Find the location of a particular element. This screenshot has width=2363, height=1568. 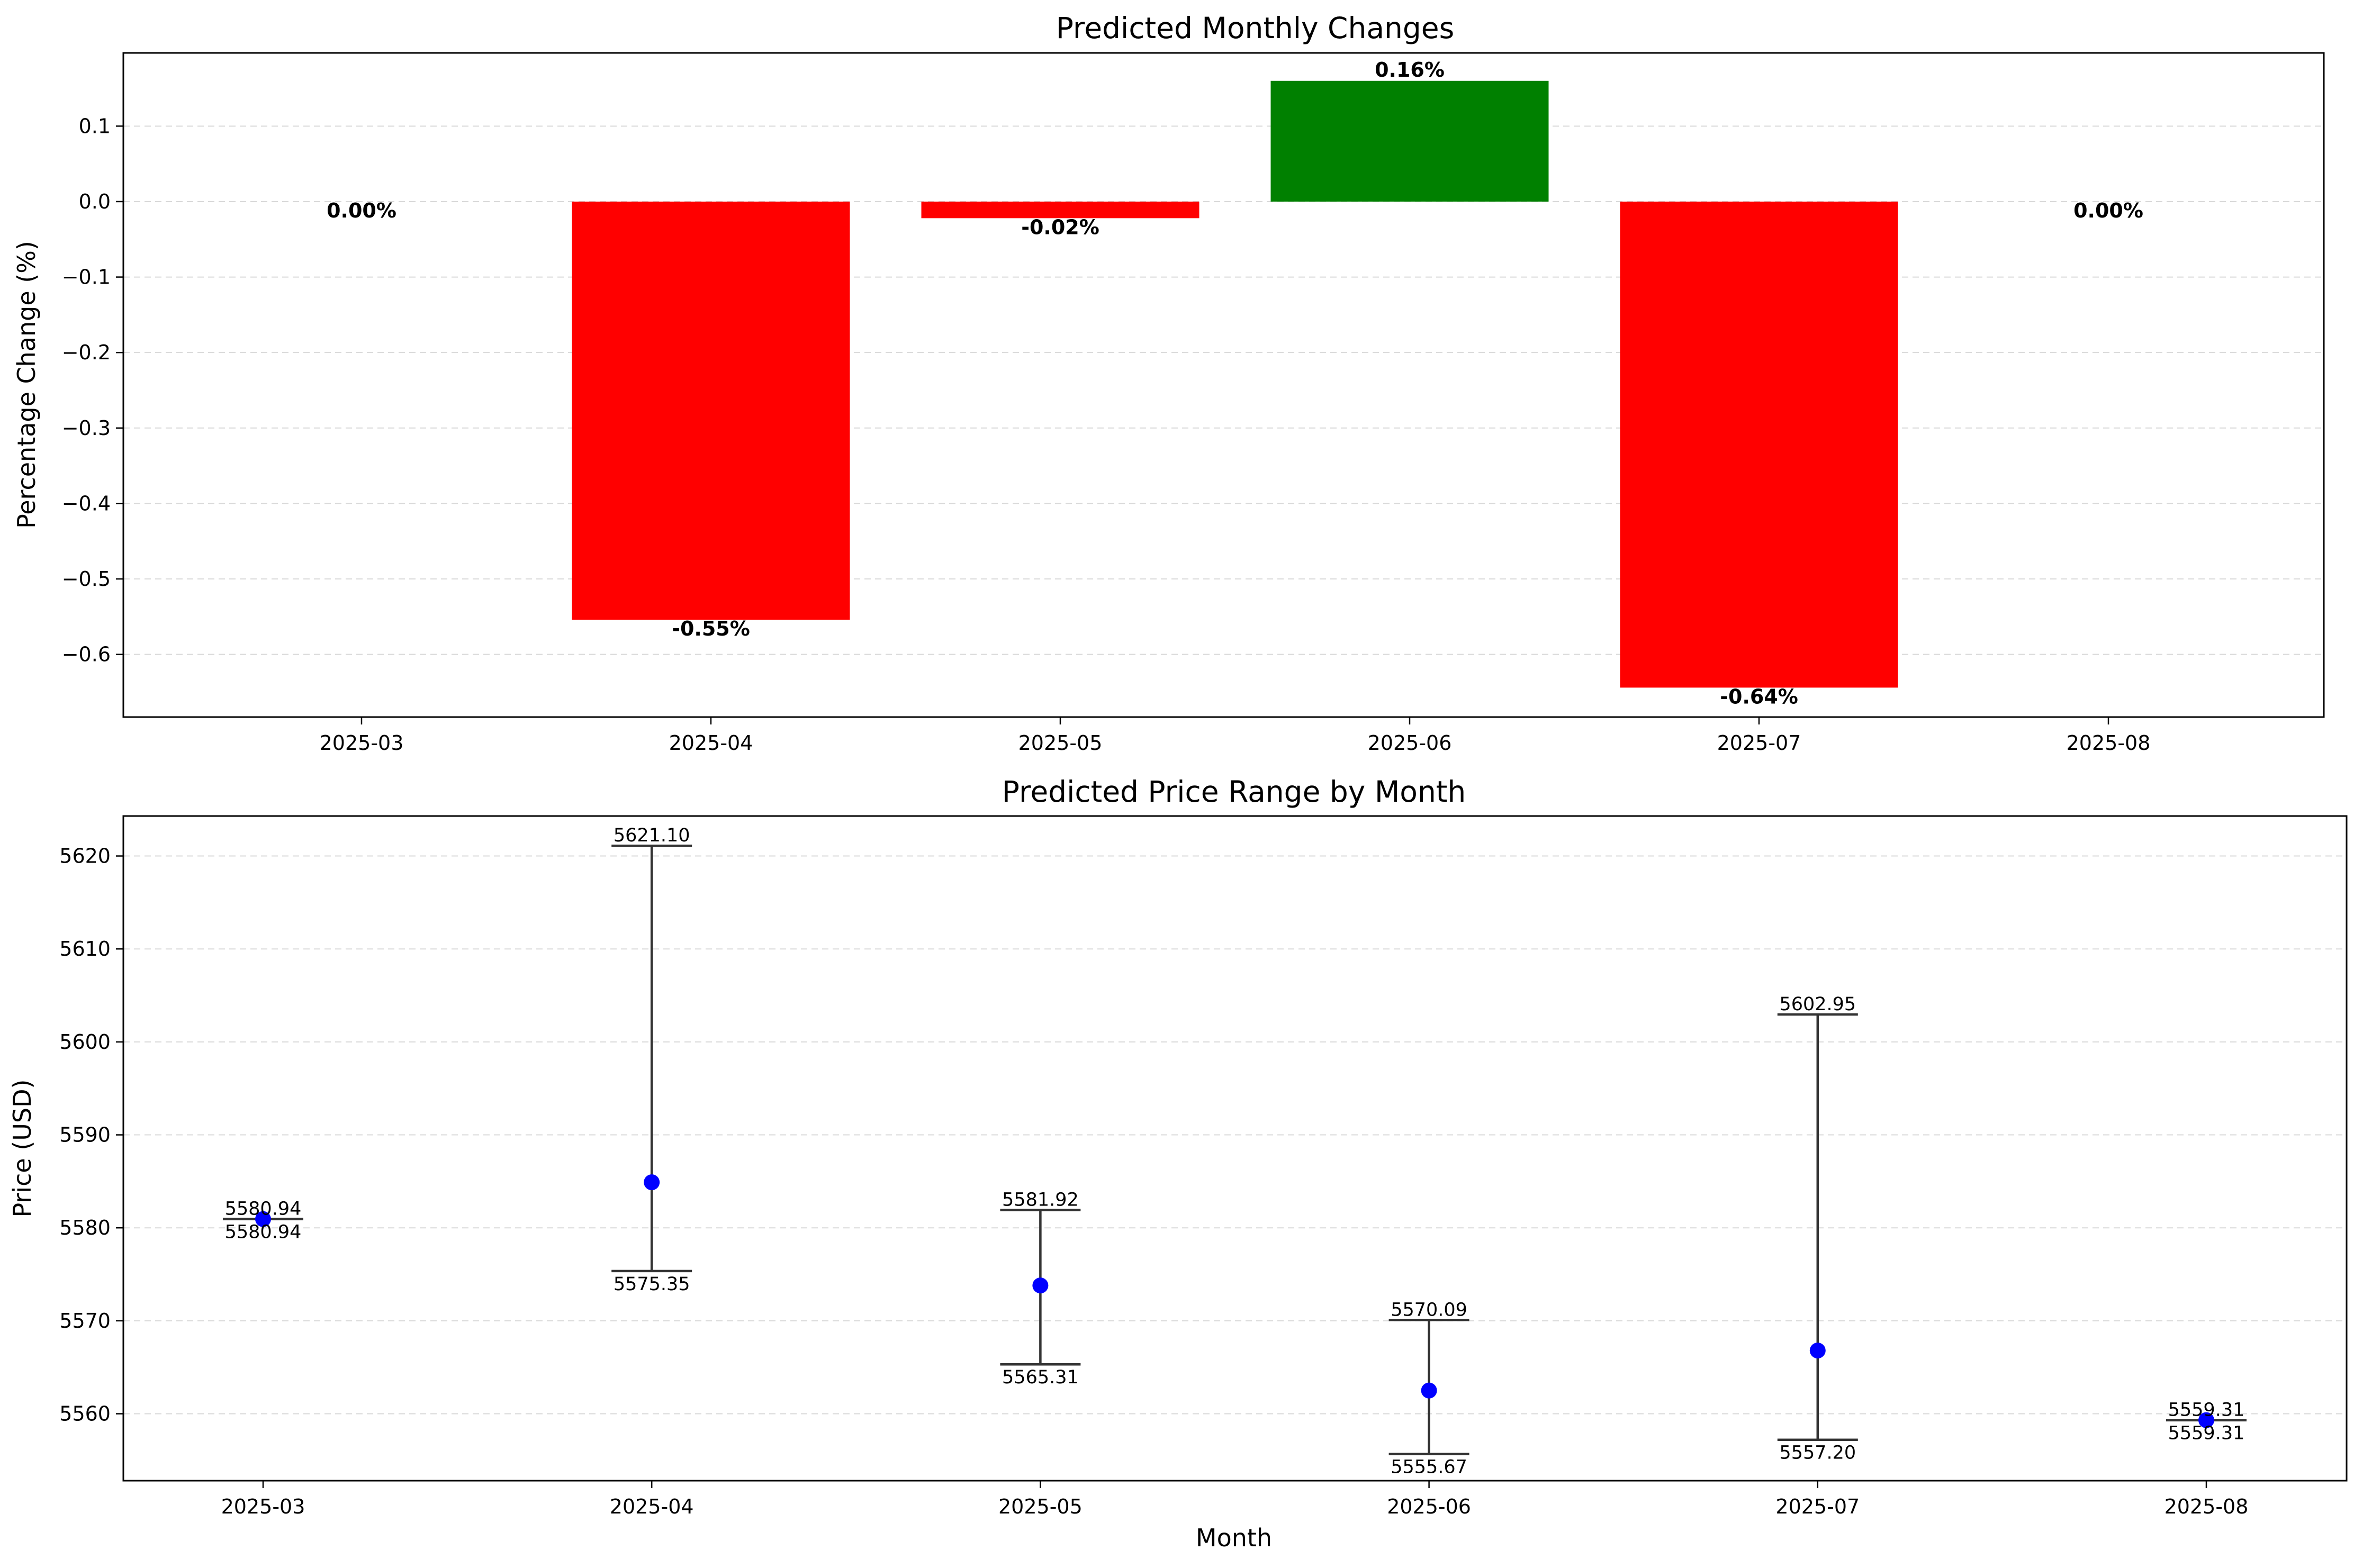

low-value-label: 5575.35 is located at coordinates (652, 1284).